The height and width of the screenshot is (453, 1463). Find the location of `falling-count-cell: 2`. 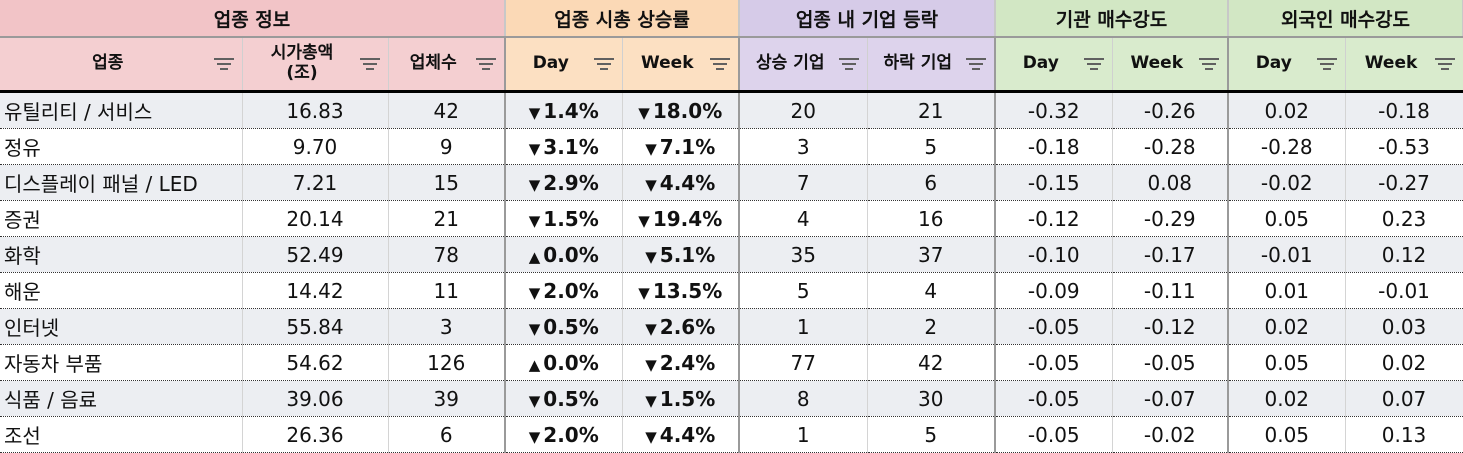

falling-count-cell: 2 is located at coordinates (932, 326).